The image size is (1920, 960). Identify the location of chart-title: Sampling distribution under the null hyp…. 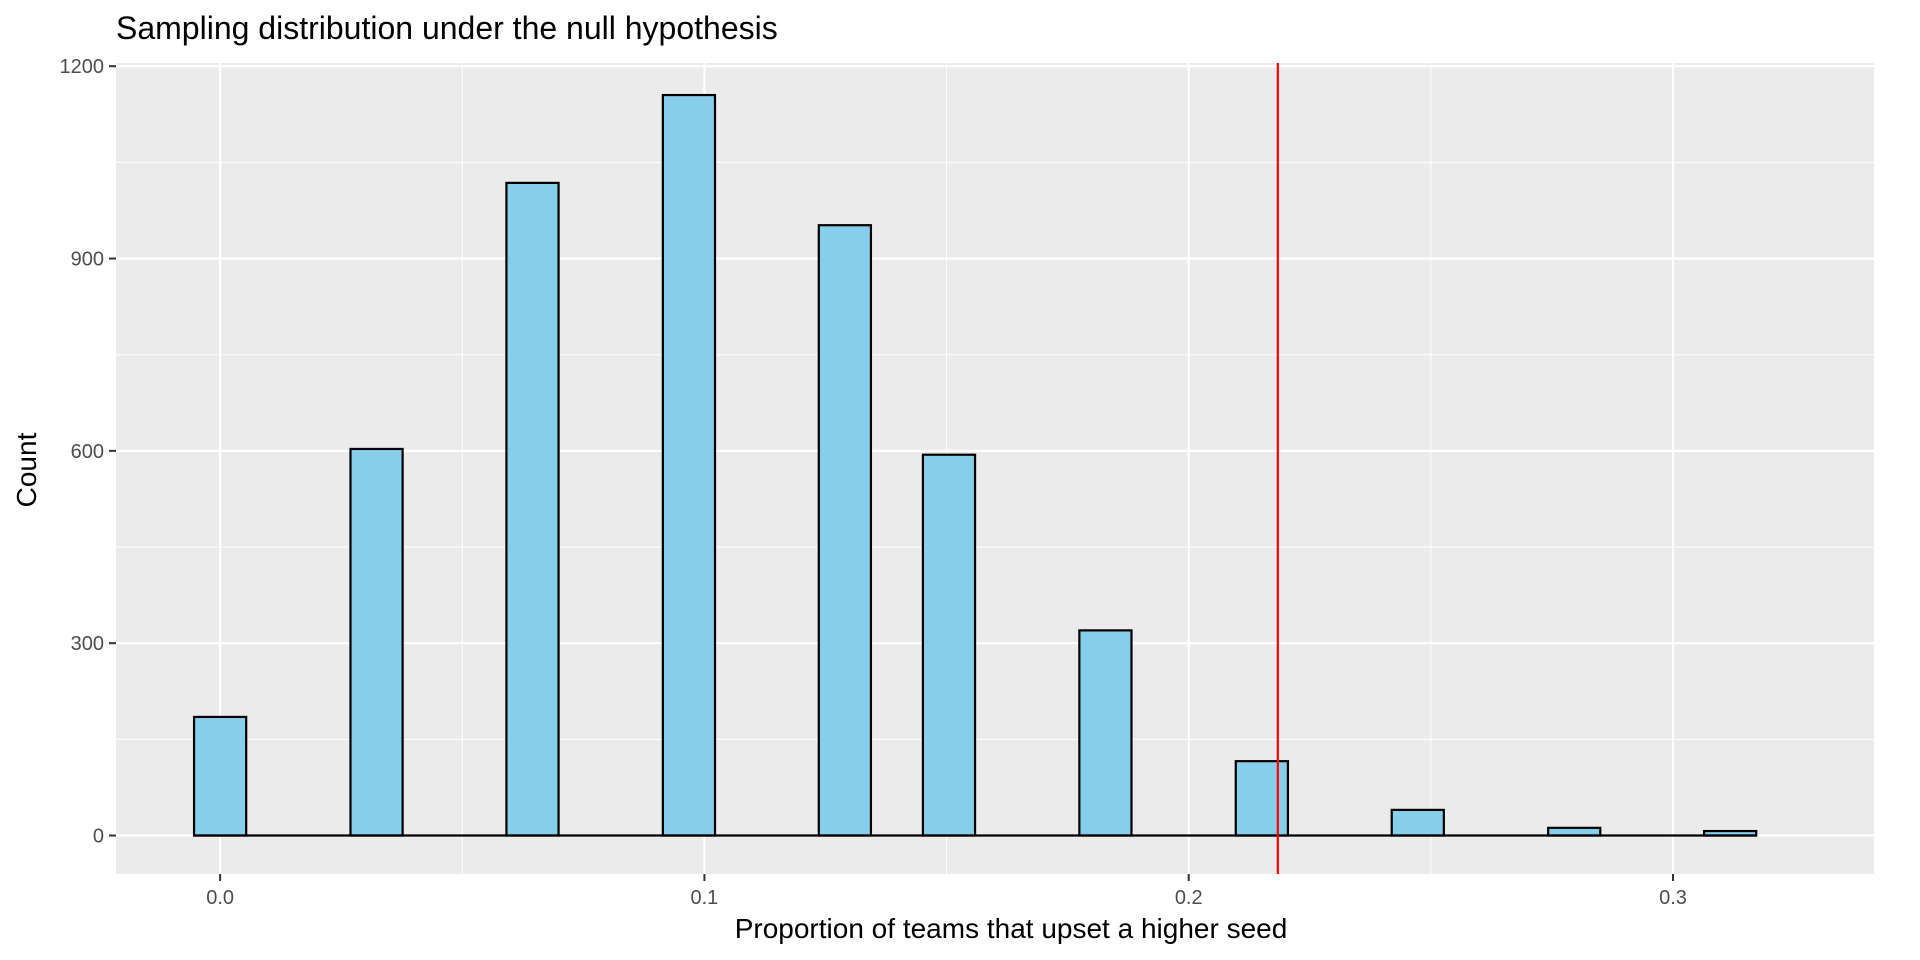
(447, 28).